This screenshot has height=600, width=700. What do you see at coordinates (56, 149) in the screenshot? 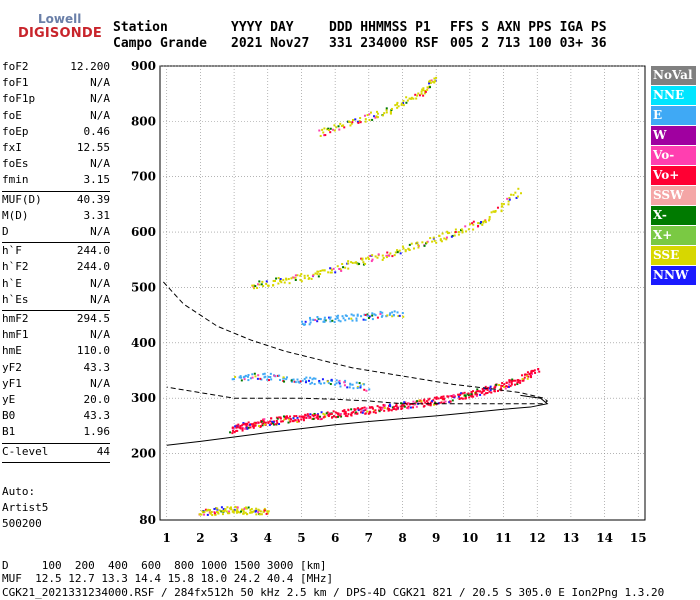
I see `param-row: fxI 12.55` at bounding box center [56, 149].